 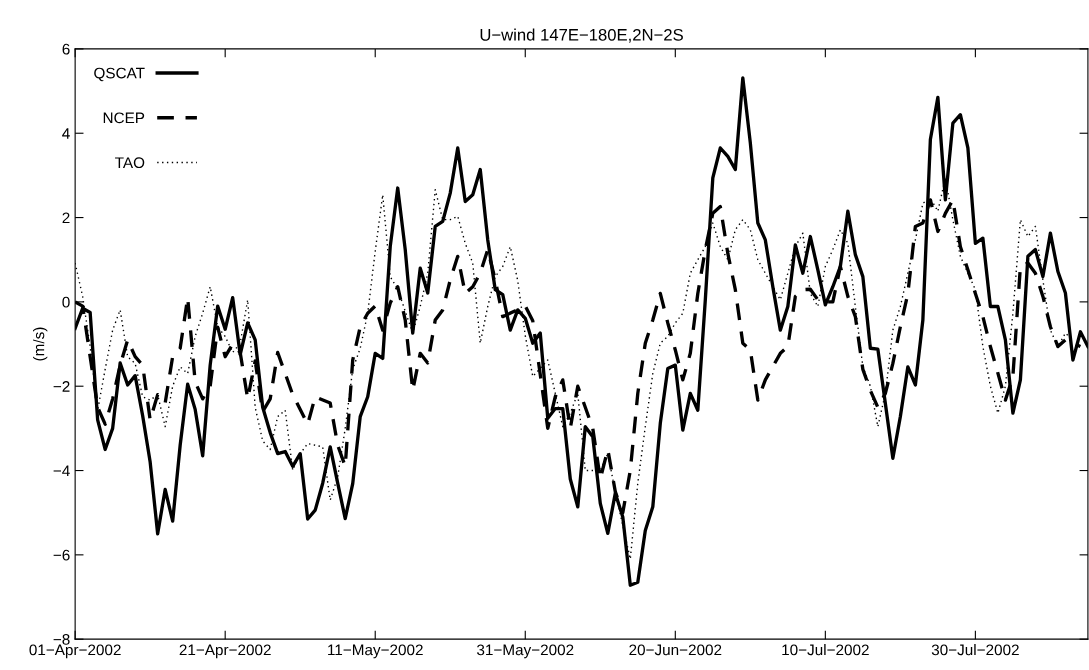 What do you see at coordinates (130, 163) in the screenshot?
I see `legend-label: TAO` at bounding box center [130, 163].